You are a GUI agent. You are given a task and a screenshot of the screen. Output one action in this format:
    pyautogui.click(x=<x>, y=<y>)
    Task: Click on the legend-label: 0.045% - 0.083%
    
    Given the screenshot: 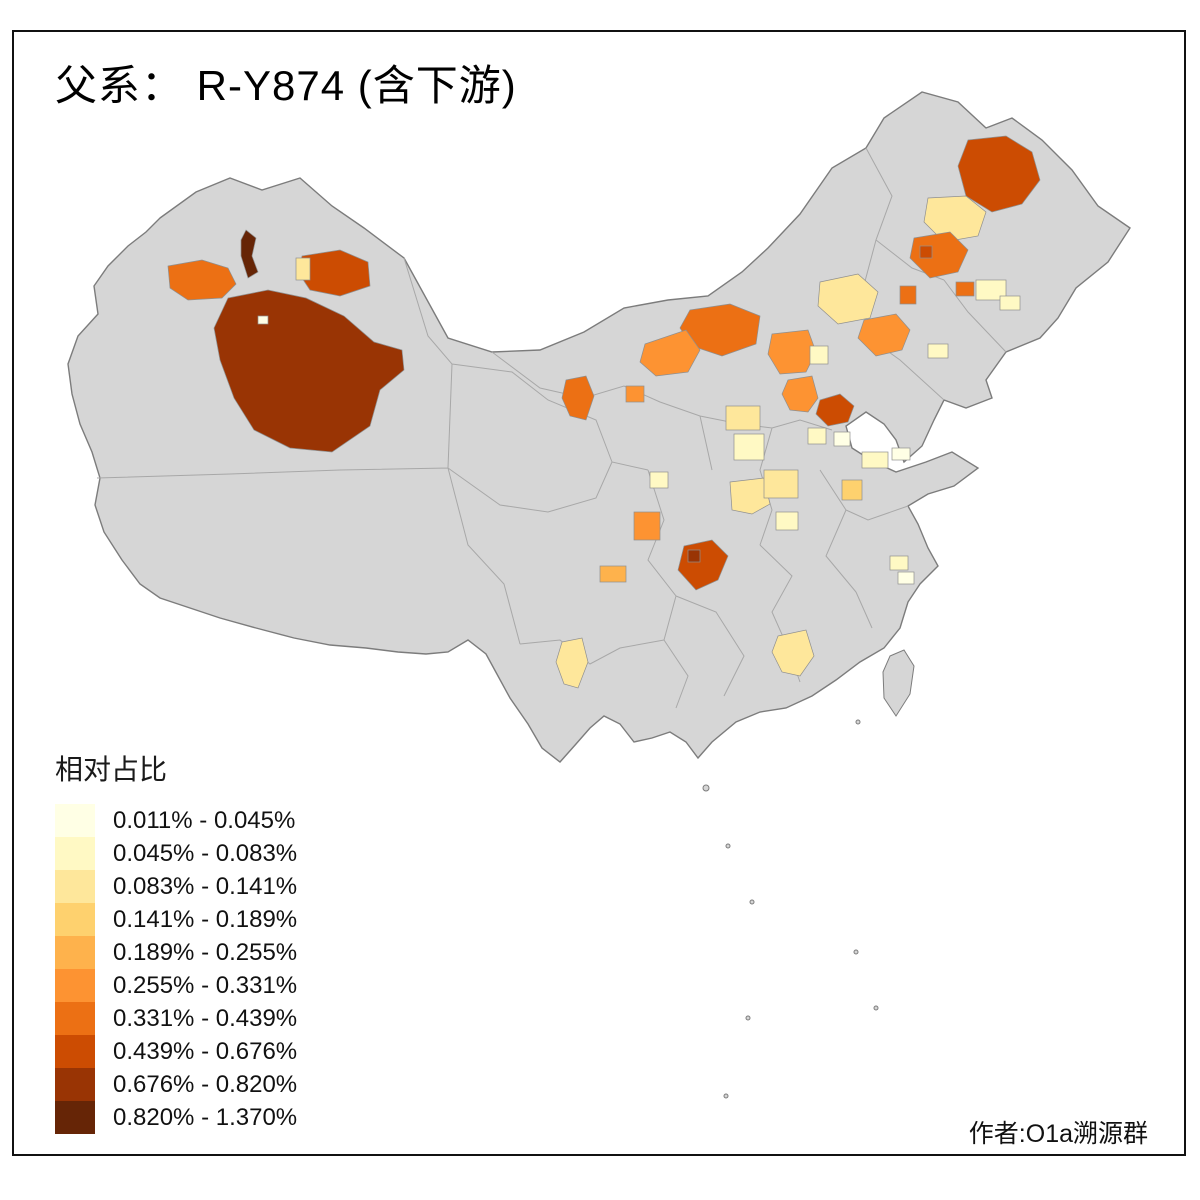 What is the action you would take?
    pyautogui.click(x=205, y=853)
    